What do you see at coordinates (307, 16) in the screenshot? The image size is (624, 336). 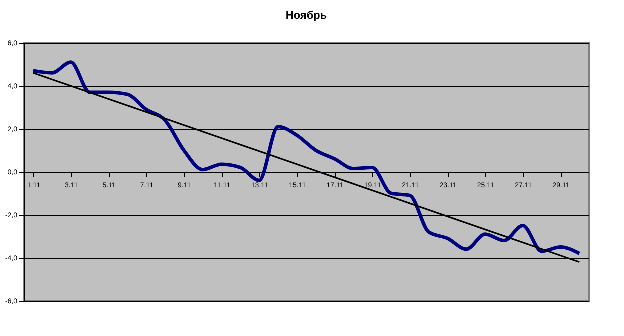 I see `chart-title: Ноябрь` at bounding box center [307, 16].